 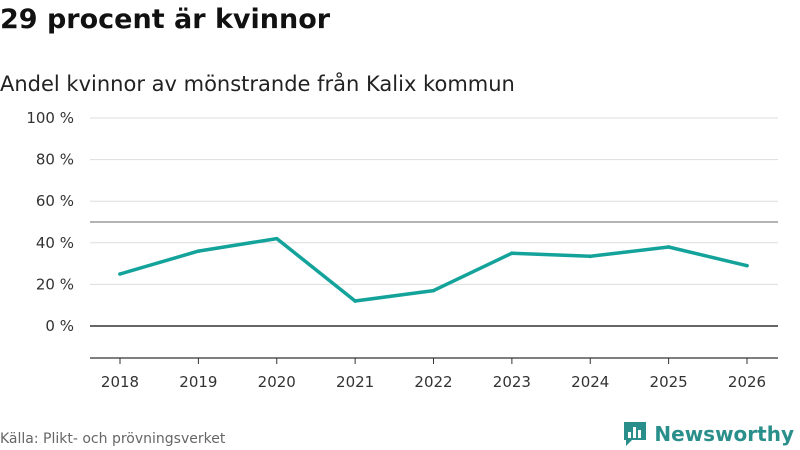 What do you see at coordinates (165, 19) in the screenshot?
I see `chart-title: 29 procent är kvinnor` at bounding box center [165, 19].